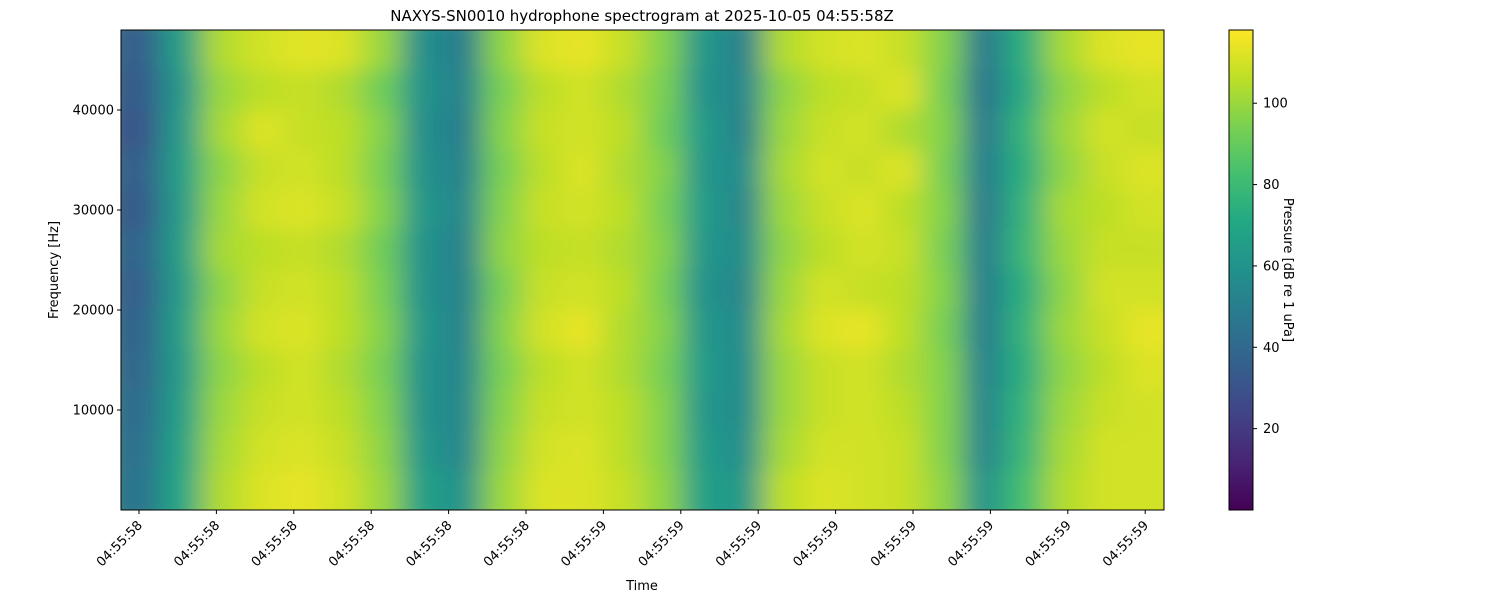 Image resolution: width=1500 pixels, height=600 pixels. What do you see at coordinates (1271, 348) in the screenshot?
I see `colorbar-tick-label: 40` at bounding box center [1271, 348].